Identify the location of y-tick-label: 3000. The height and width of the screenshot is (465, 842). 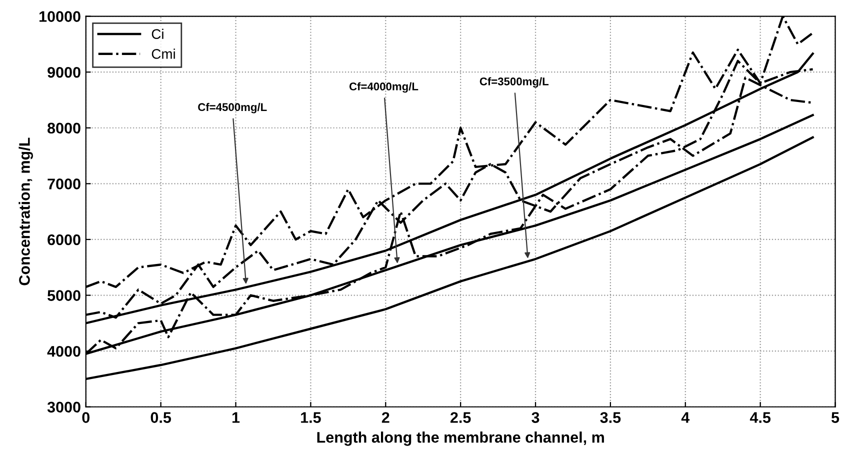
(63, 407).